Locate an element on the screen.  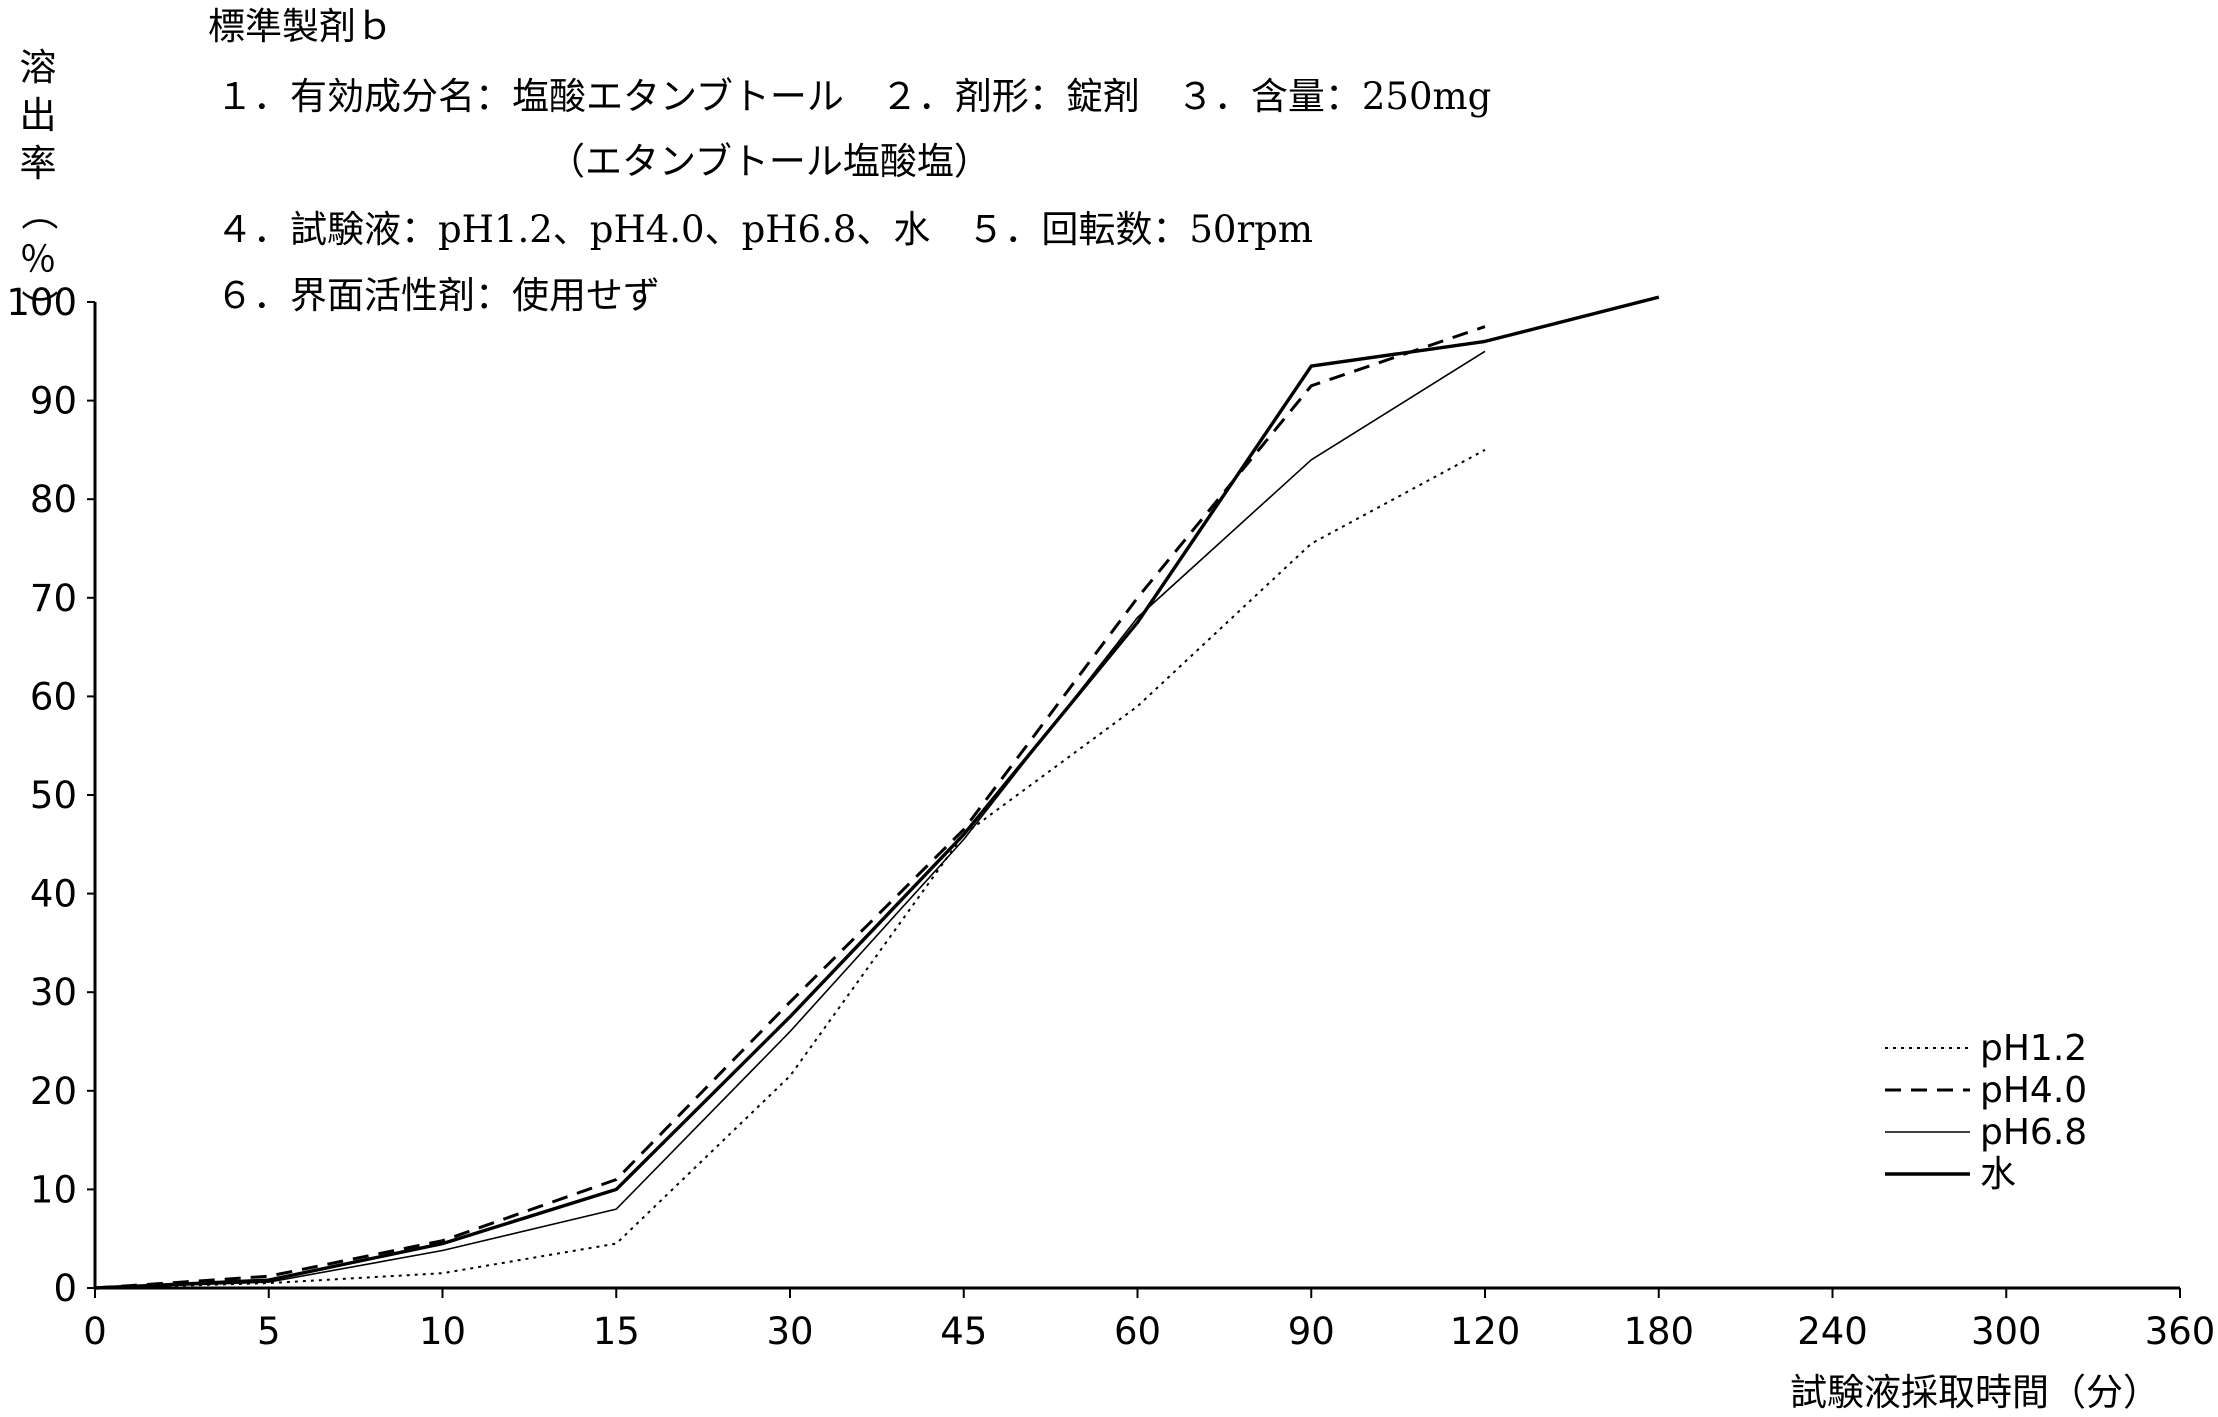
x-tick-label: 120 is located at coordinates (1485, 1331).